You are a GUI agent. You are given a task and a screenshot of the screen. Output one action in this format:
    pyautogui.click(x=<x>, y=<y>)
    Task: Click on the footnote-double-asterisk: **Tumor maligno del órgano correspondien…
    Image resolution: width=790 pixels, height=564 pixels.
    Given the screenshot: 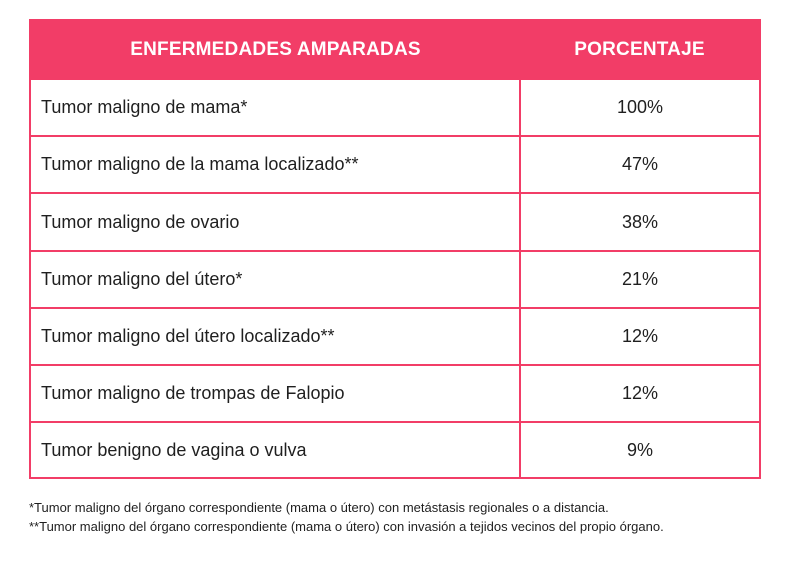 What is the action you would take?
    pyautogui.click(x=346, y=526)
    